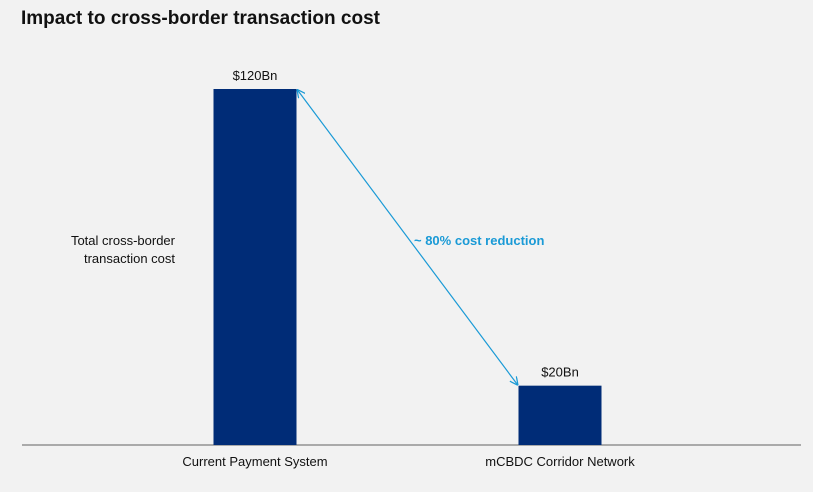 This screenshot has width=813, height=492. Describe the element at coordinates (560, 415) in the screenshot. I see `bar-mcbdc-corridor-network` at that location.